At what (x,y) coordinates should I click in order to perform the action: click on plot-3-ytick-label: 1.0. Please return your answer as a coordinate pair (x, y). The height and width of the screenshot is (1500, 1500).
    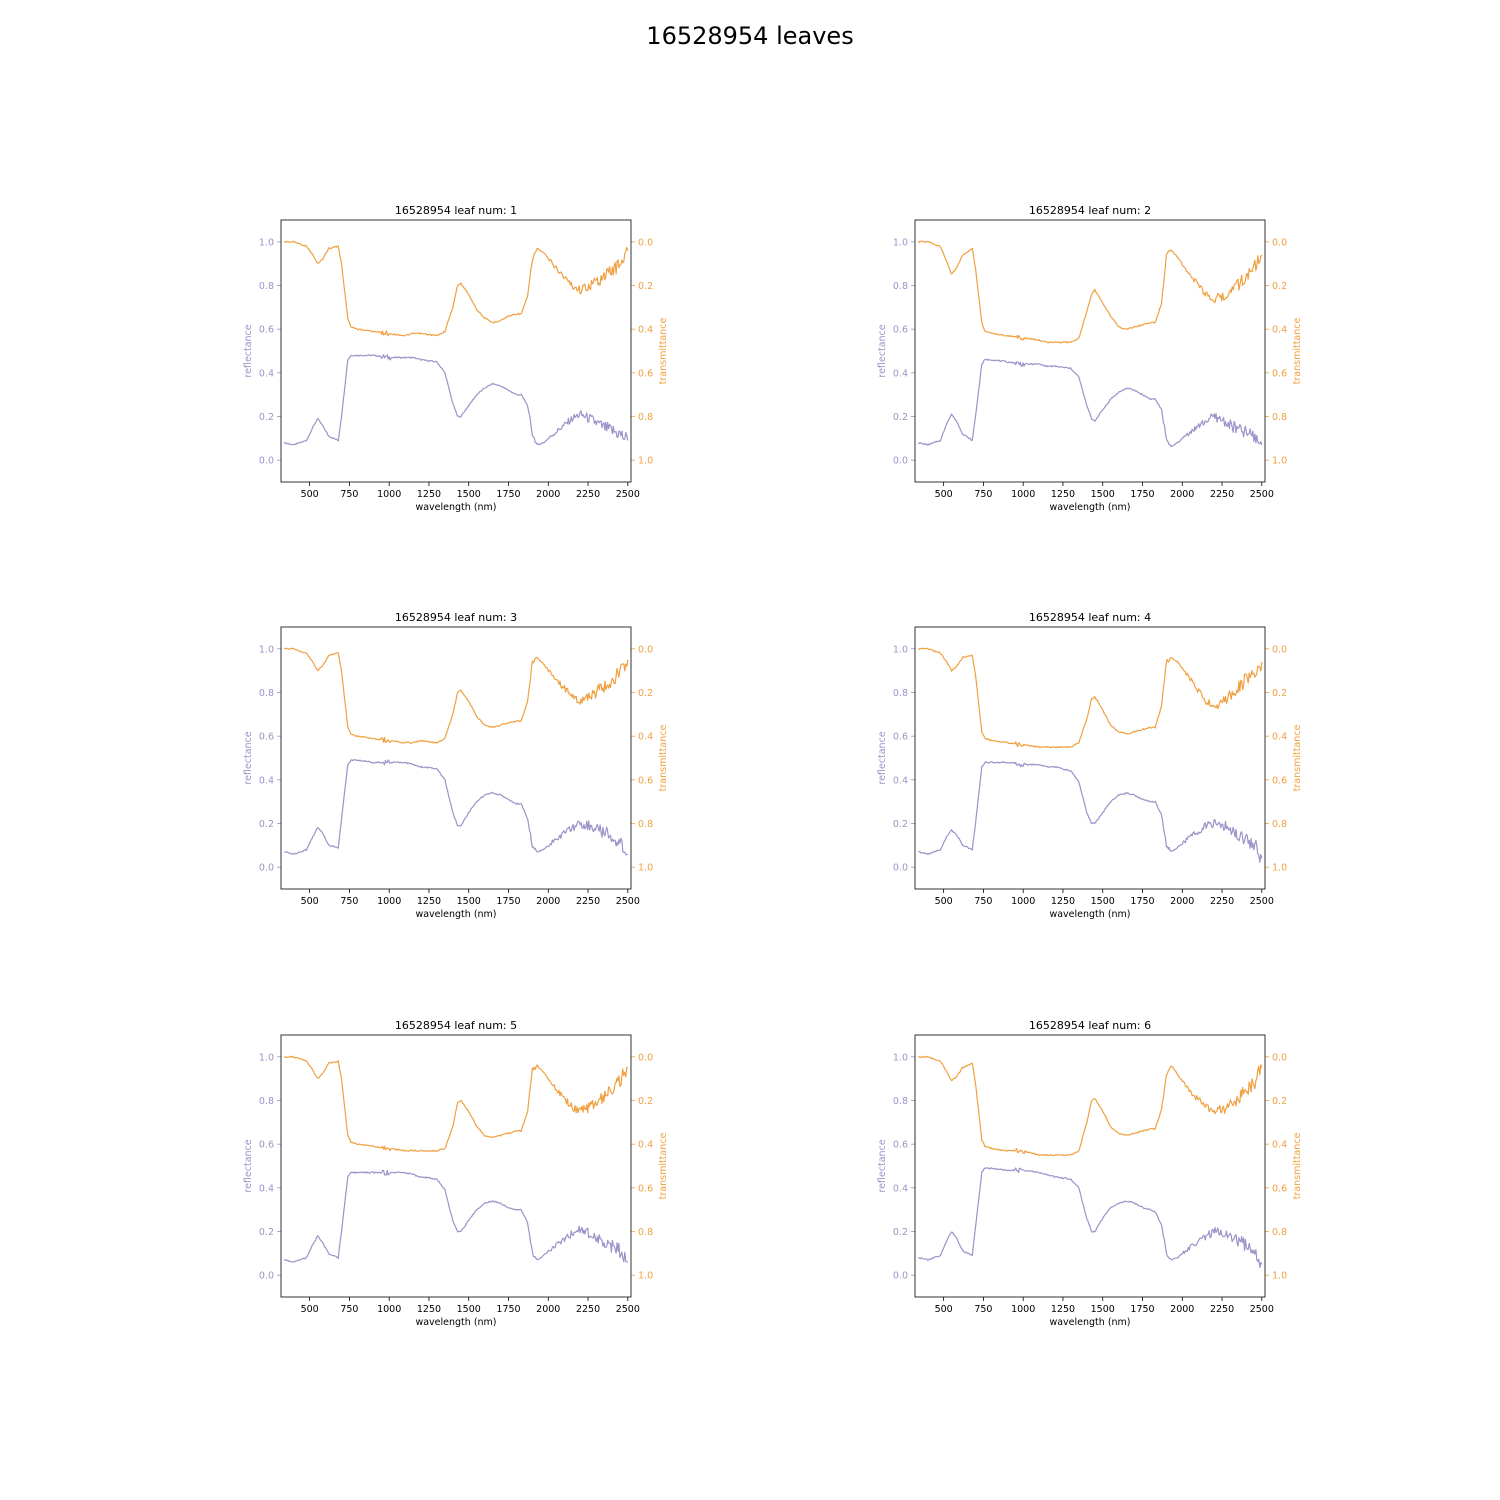
    Looking at the image, I should click on (266, 649).